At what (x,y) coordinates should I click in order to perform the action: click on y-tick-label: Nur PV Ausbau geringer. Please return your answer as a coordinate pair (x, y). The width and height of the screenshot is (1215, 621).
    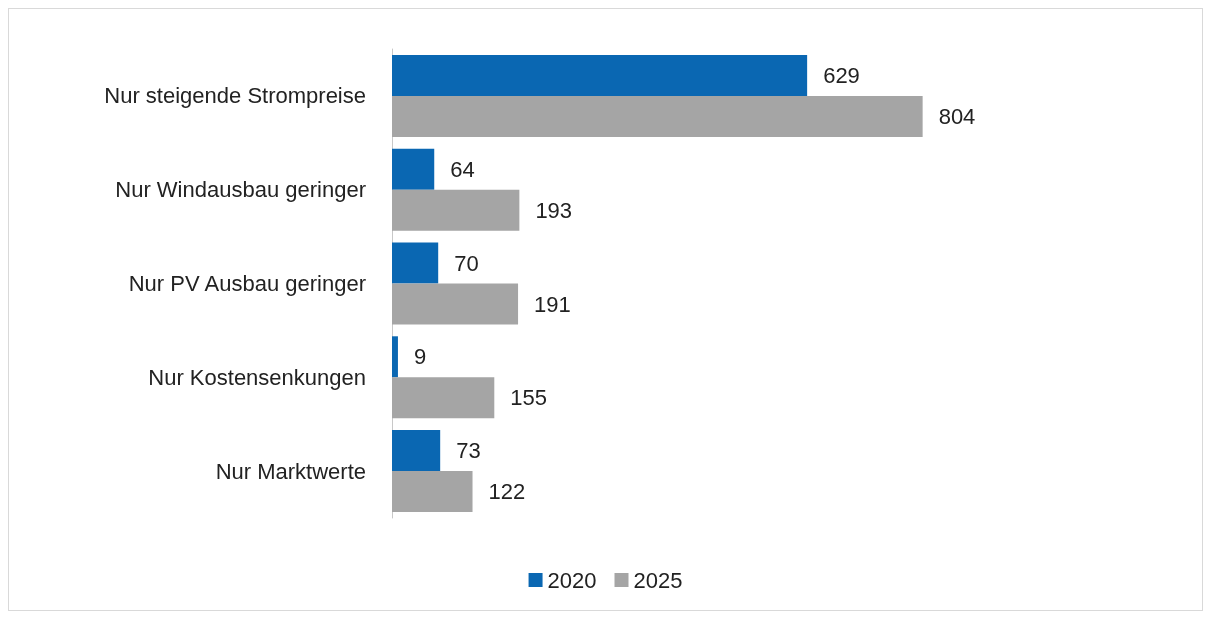
    Looking at the image, I should click on (247, 283).